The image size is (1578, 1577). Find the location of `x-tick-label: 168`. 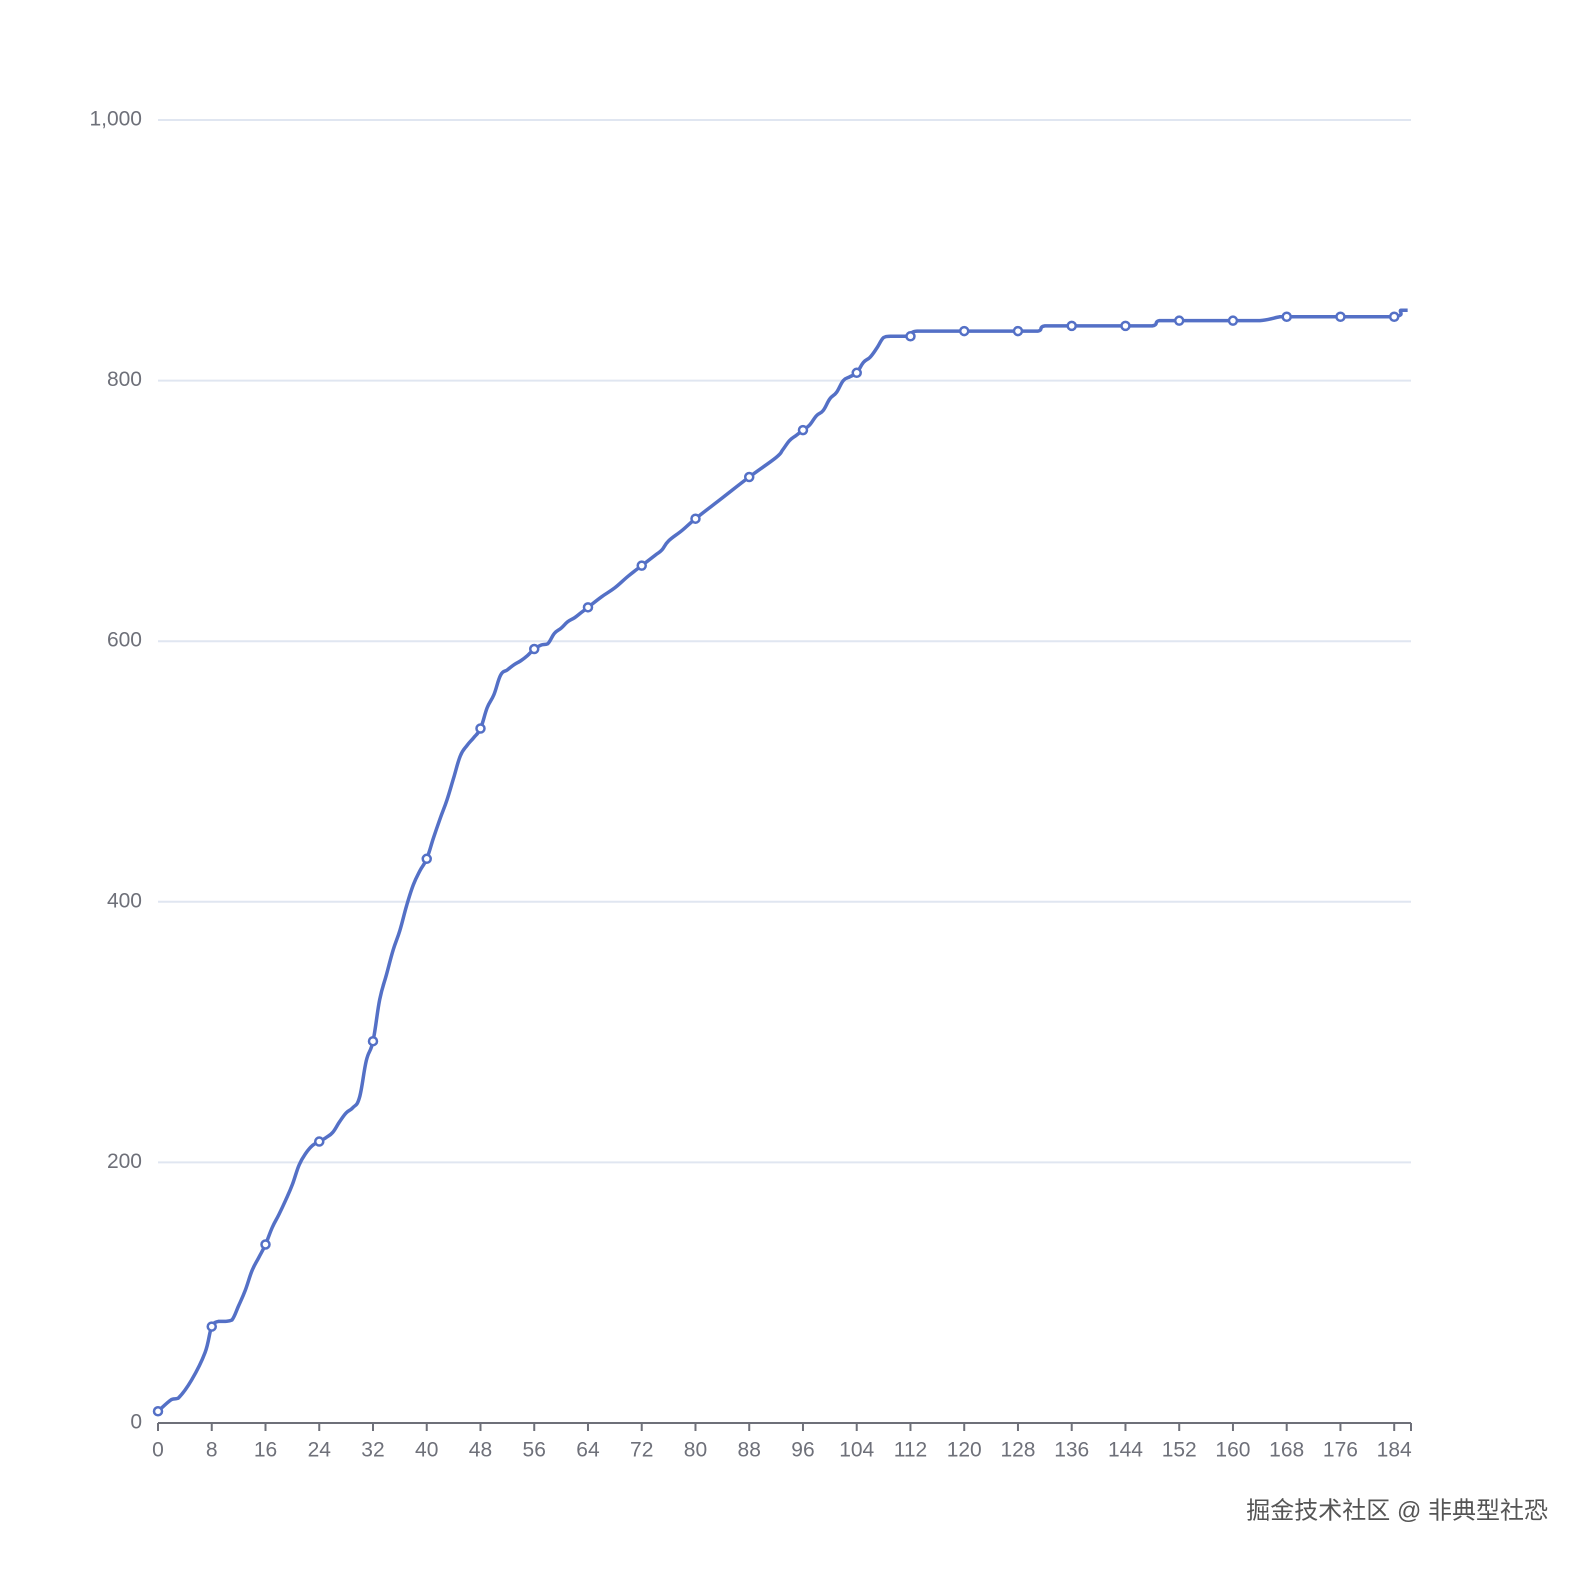

x-tick-label: 168 is located at coordinates (1286, 1450).